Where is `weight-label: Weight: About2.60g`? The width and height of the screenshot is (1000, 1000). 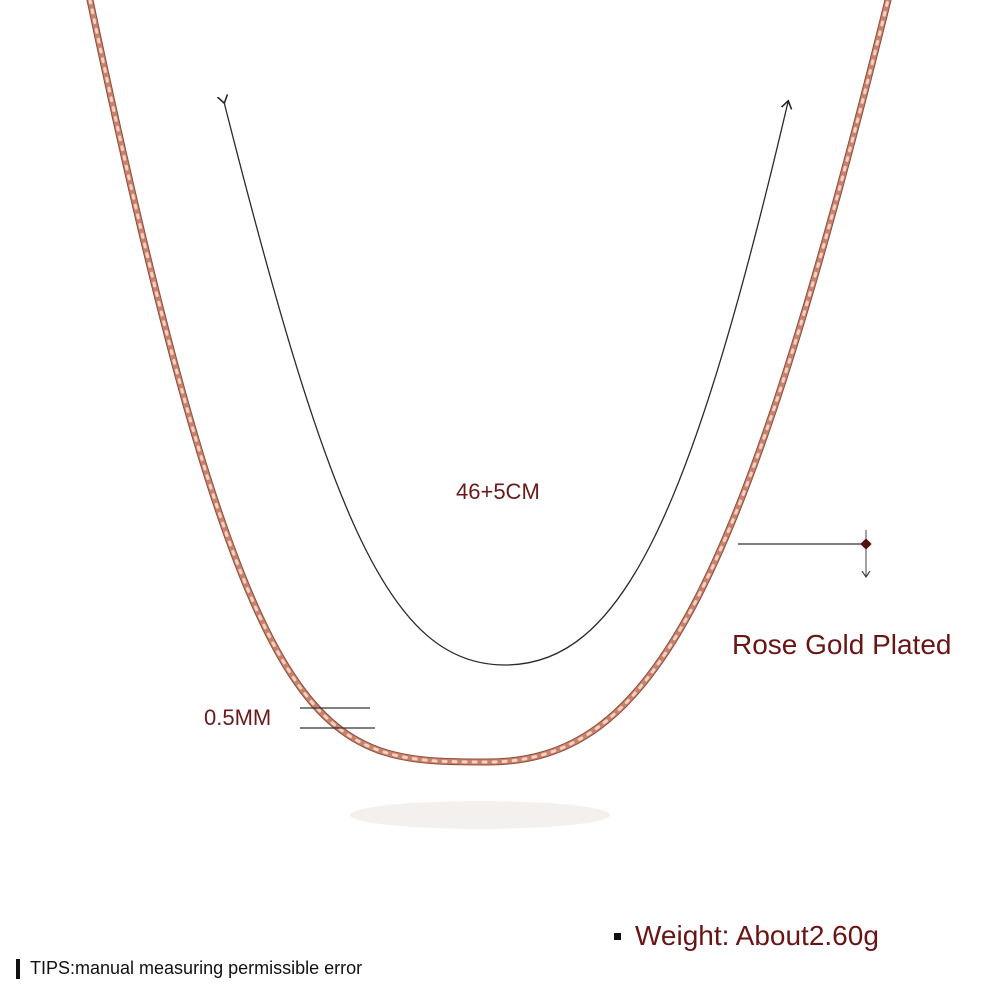 weight-label: Weight: About2.60g is located at coordinates (757, 935).